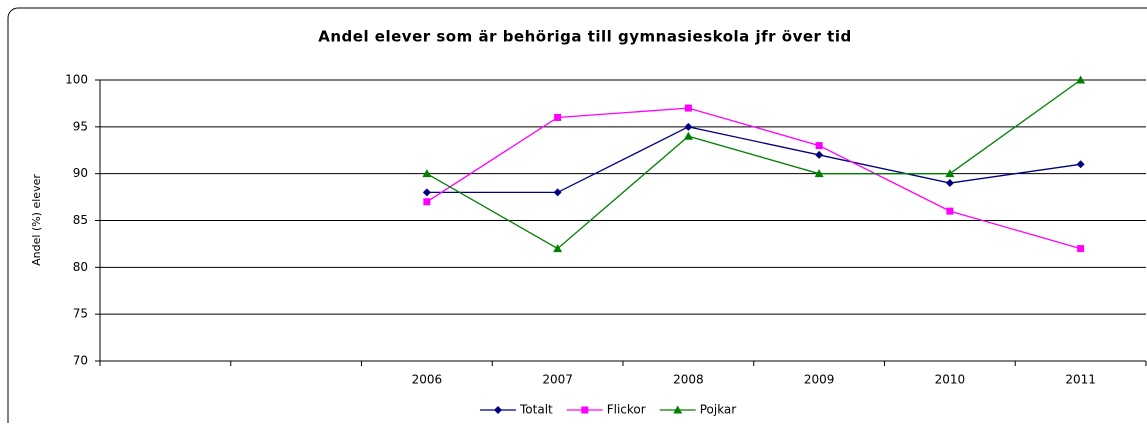 Image resolution: width=1147 pixels, height=427 pixels. Describe the element at coordinates (76, 80) in the screenshot. I see `y-tick-label: 100` at that location.